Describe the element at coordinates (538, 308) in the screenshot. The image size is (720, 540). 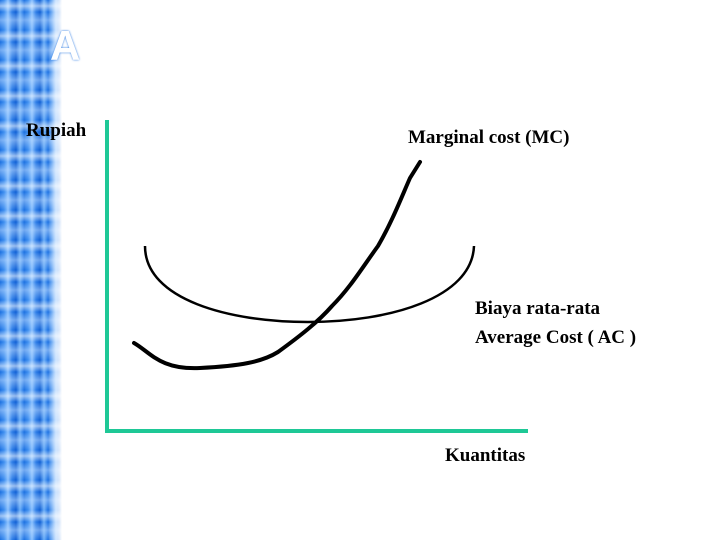
I see `average-cost-label-line1: Biaya rata-rata` at that location.